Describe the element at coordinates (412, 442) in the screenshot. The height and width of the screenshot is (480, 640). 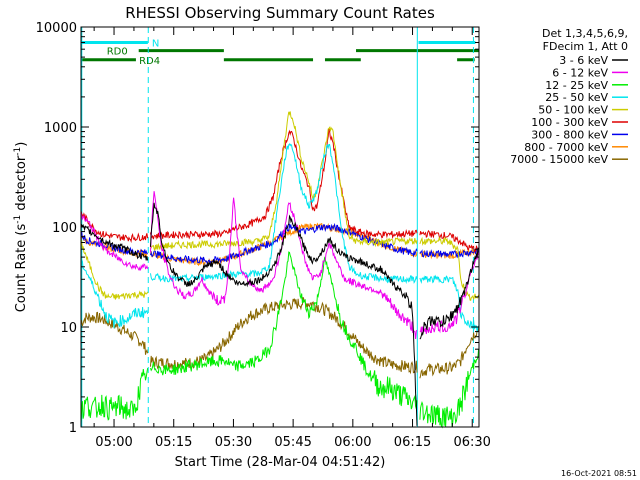
I see `x-tick-label-5: 06:15` at that location.